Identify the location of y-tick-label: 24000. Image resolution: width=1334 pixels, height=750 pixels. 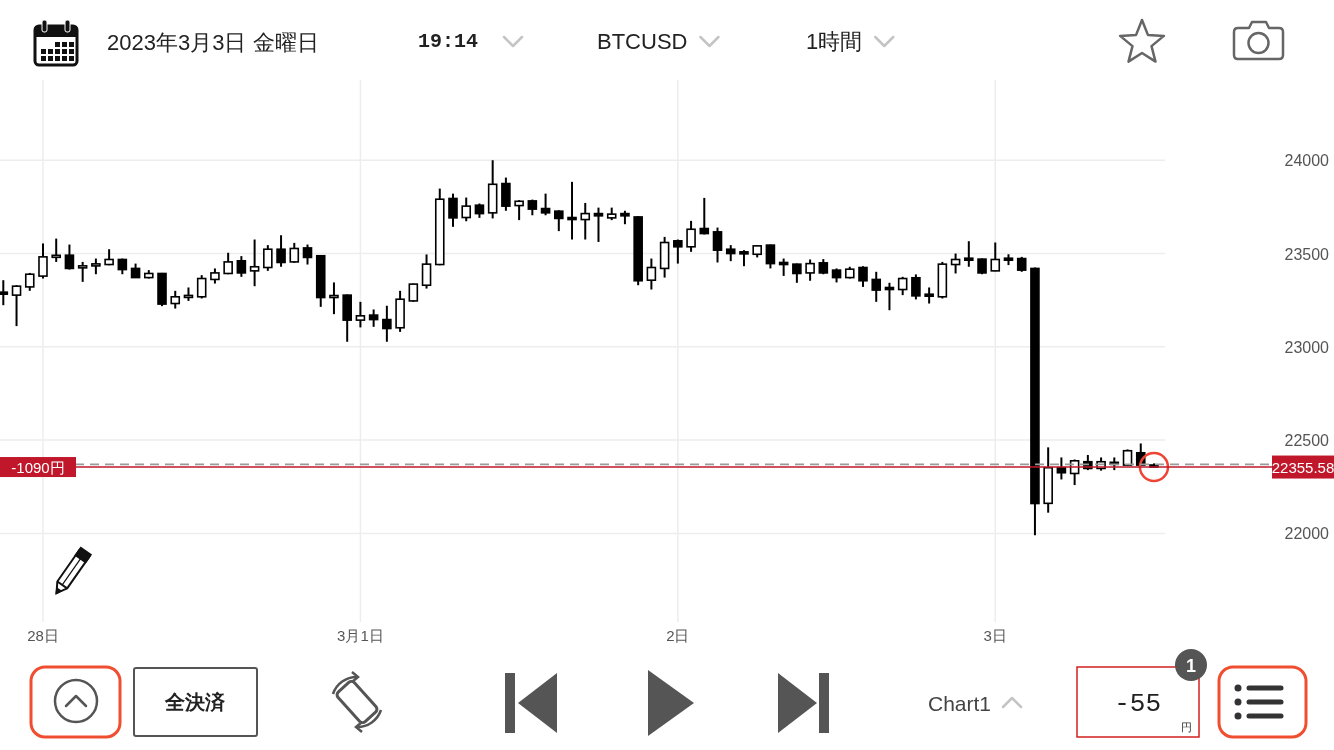
(1307, 161).